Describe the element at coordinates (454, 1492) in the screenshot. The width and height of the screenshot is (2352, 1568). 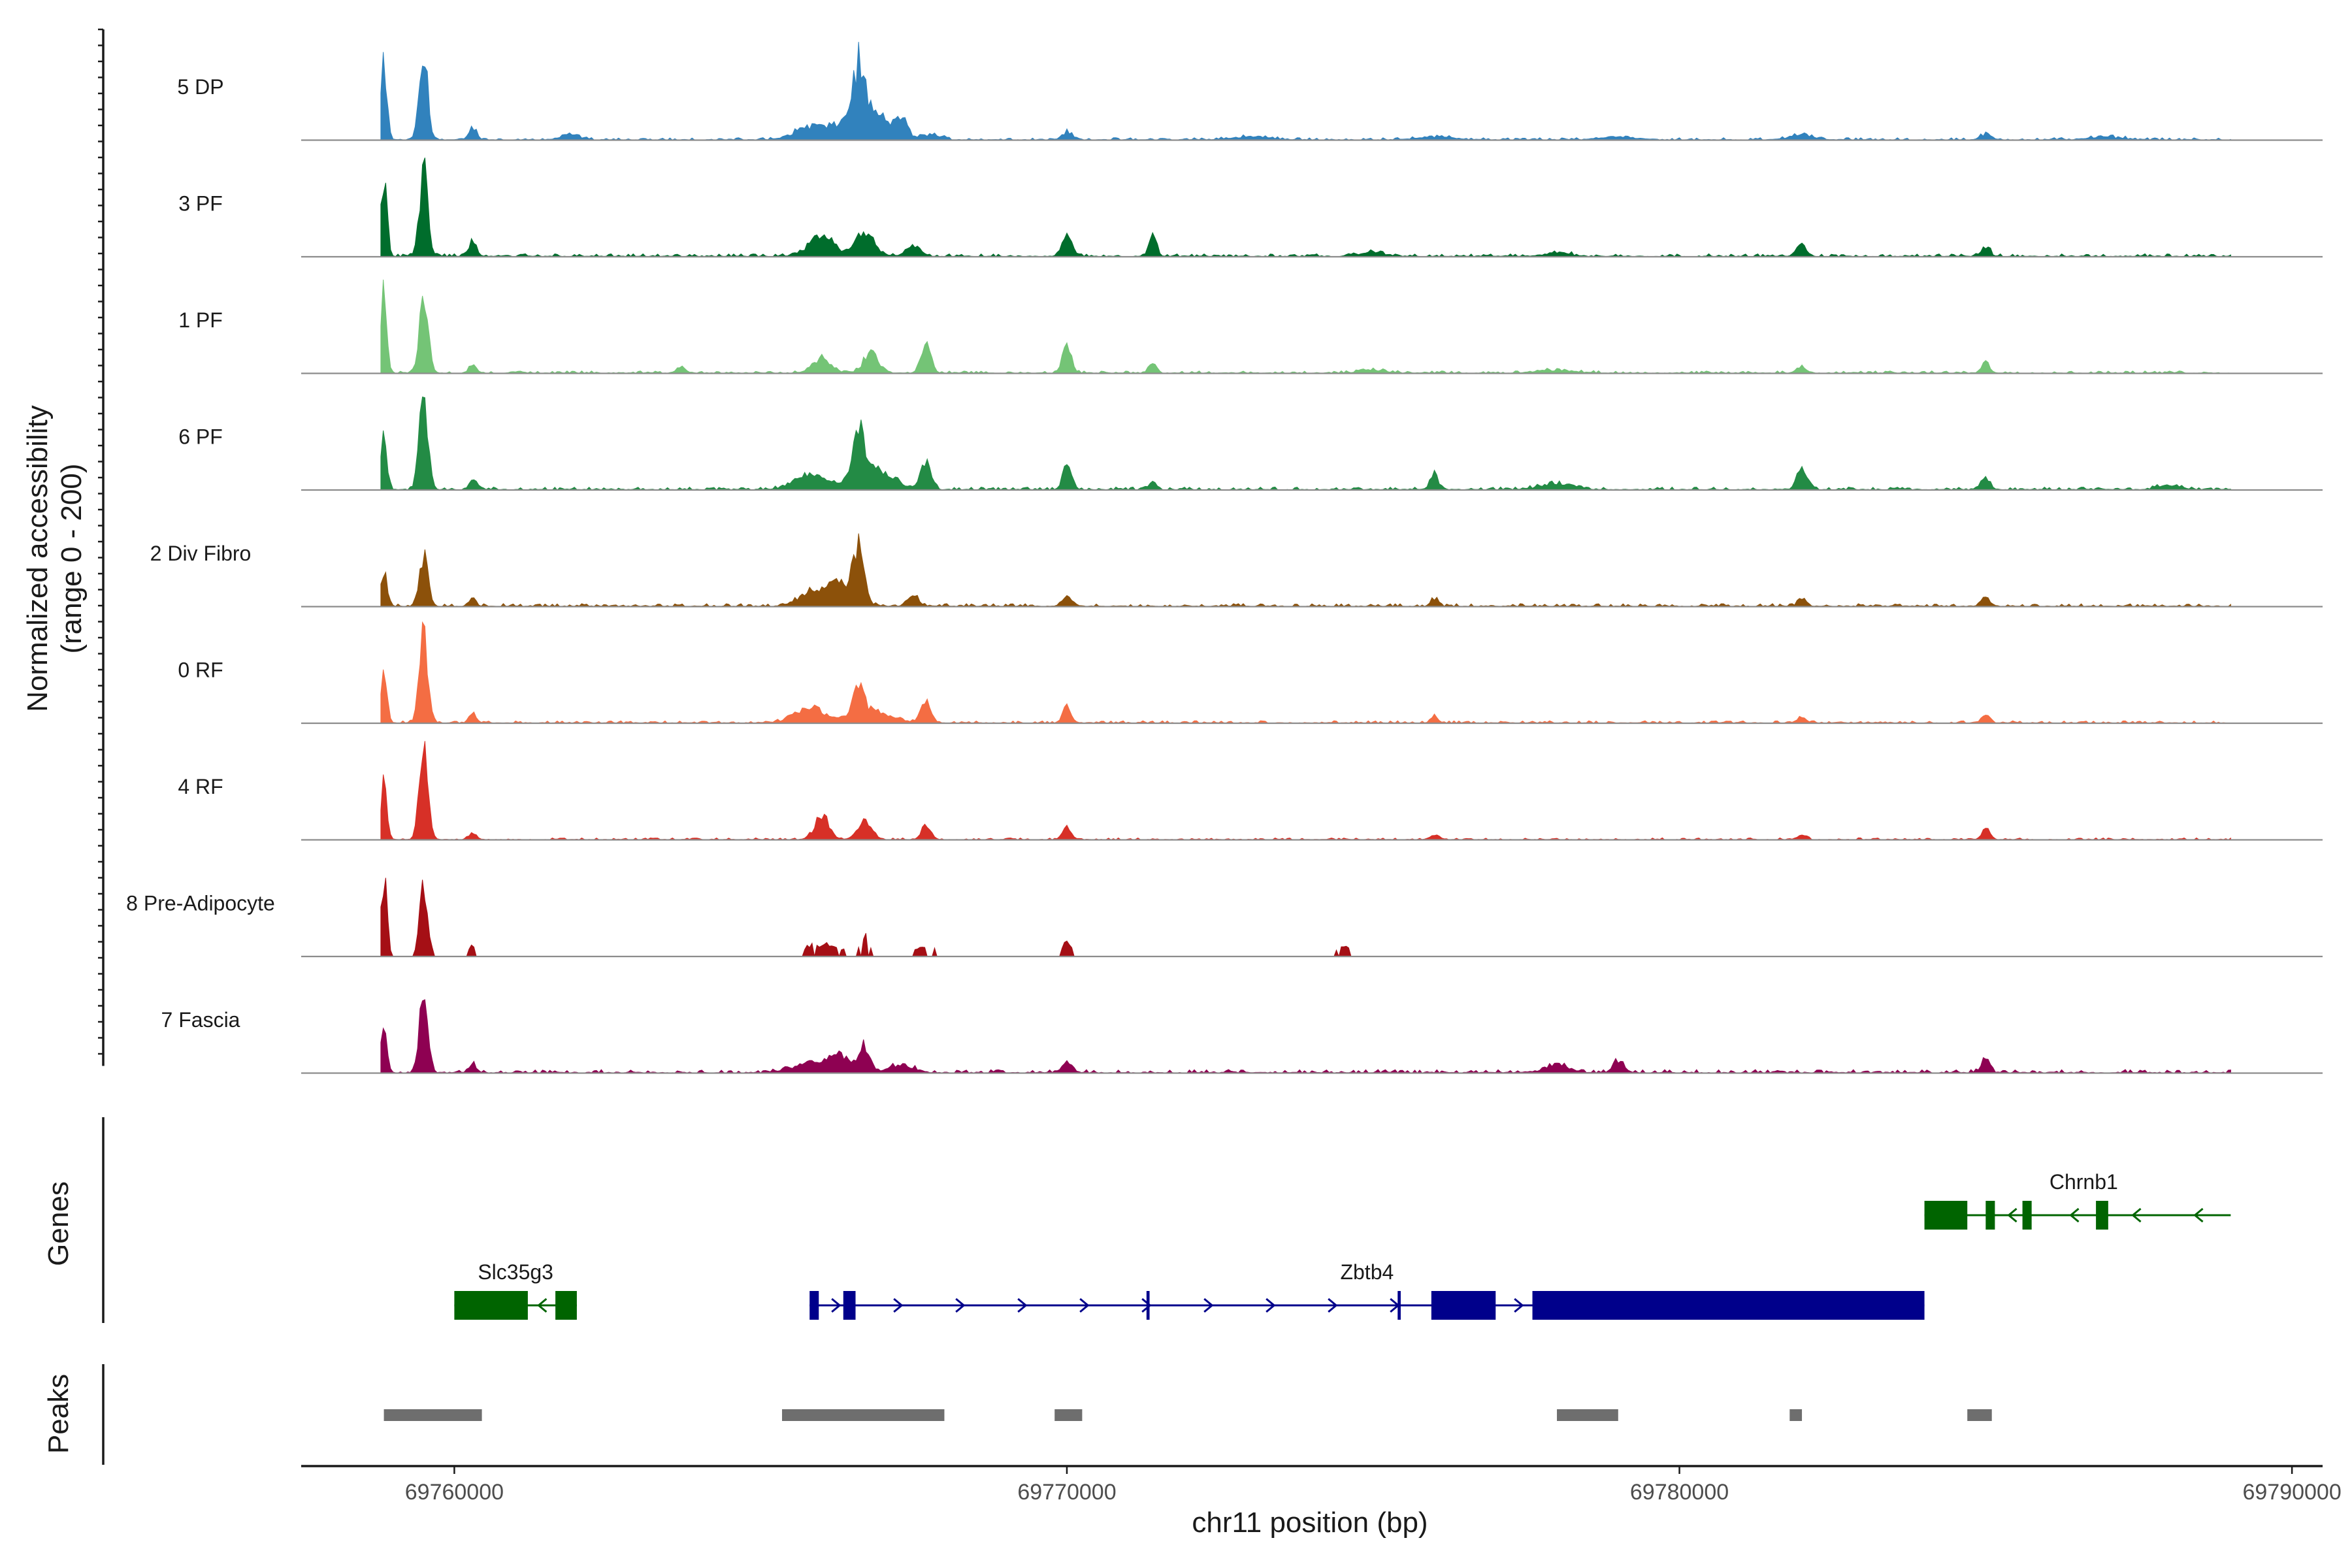
I see `x-tick-label: 69760000` at that location.